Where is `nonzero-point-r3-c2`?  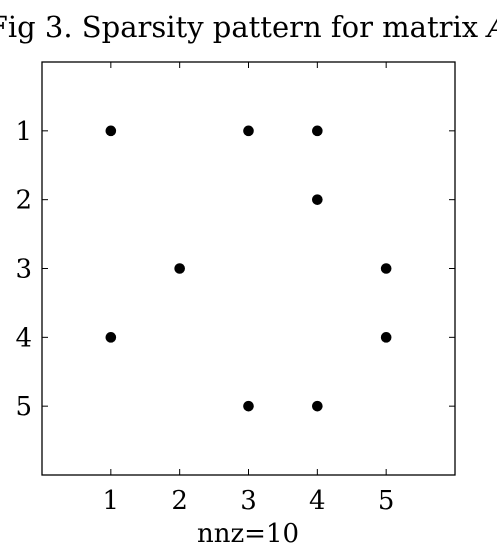 nonzero-point-r3-c2 is located at coordinates (179, 268).